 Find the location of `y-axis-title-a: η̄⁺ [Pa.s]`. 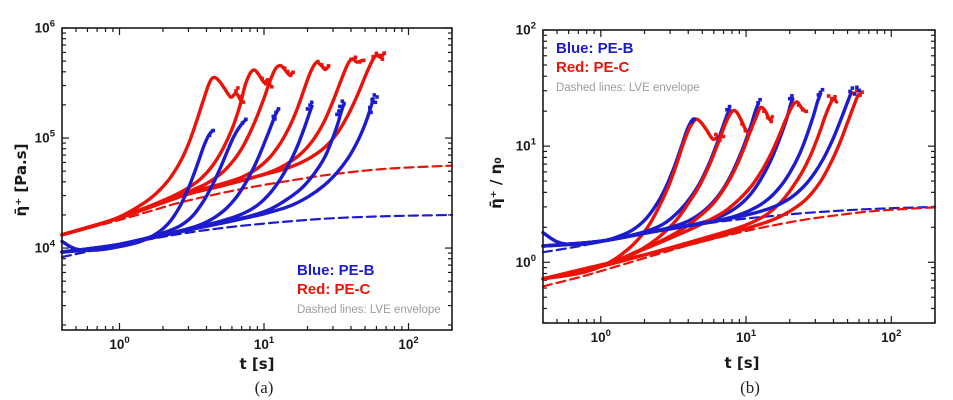

y-axis-title-a: η̄⁺ [Pa.s] is located at coordinates (21, 180).